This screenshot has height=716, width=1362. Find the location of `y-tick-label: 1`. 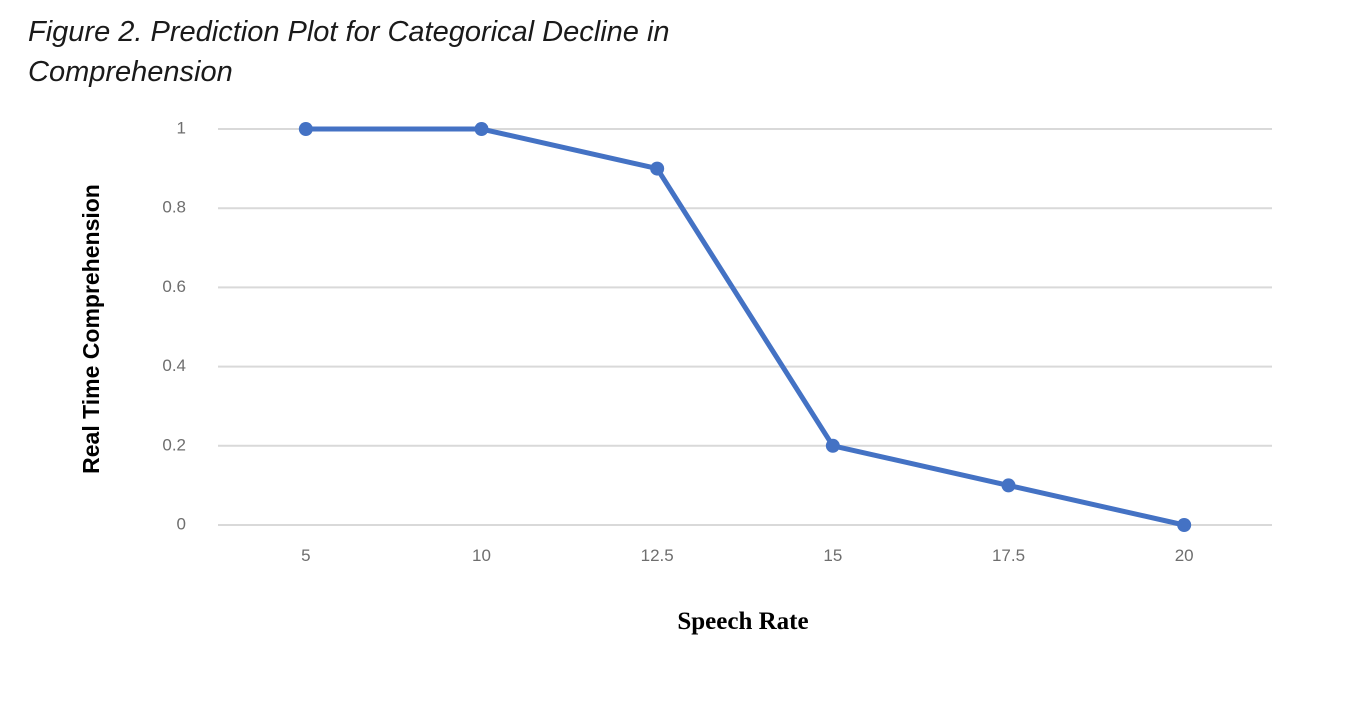

y-tick-label: 1 is located at coordinates (181, 127).